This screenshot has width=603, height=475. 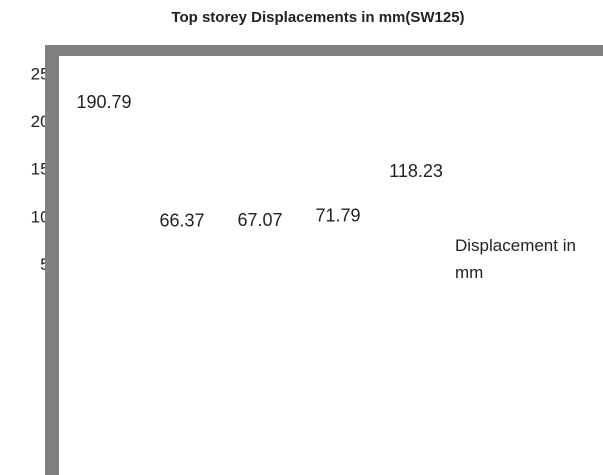 I want to click on data-label: 118.23, so click(x=416, y=171).